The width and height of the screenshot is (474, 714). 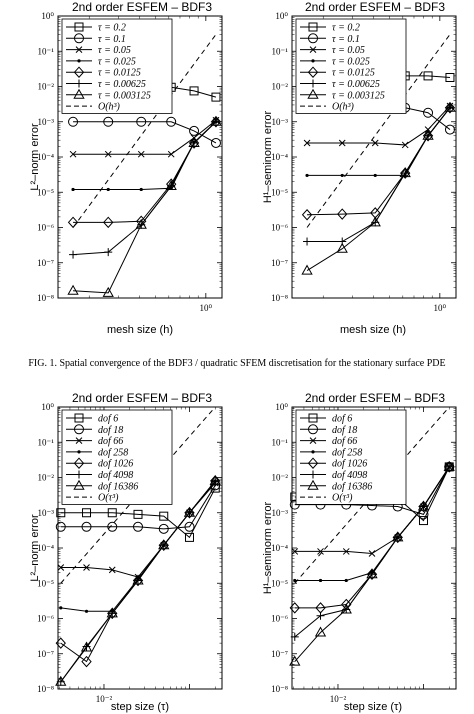 I want to click on legend-entry: τ = 0.003125, so click(x=124, y=95).